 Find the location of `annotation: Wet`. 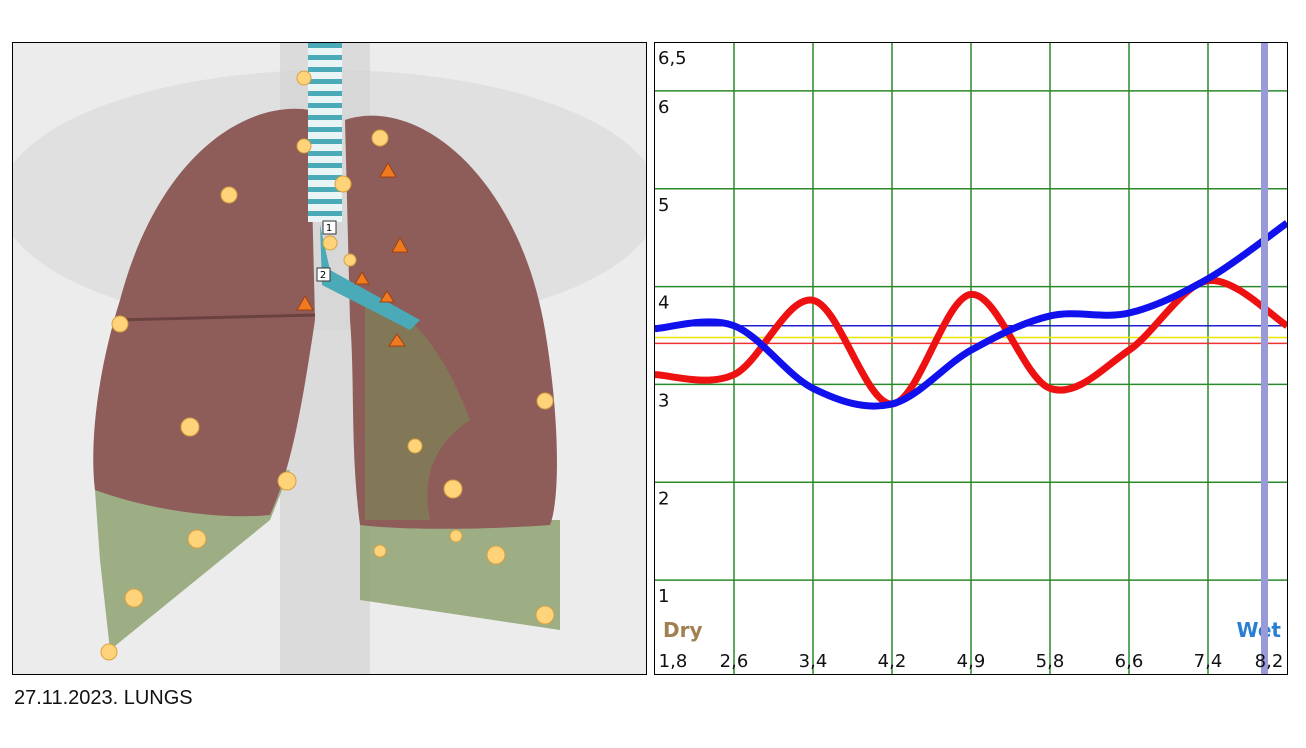

annotation: Wet is located at coordinates (1259, 630).